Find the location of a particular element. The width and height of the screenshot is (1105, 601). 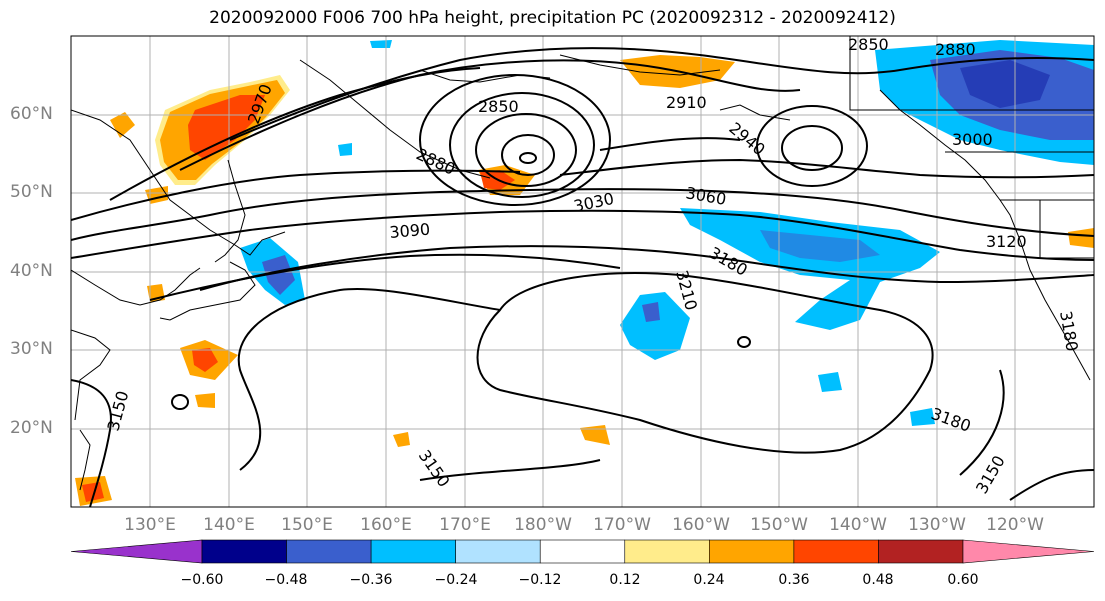

lon-label: 140°W is located at coordinates (858, 525).